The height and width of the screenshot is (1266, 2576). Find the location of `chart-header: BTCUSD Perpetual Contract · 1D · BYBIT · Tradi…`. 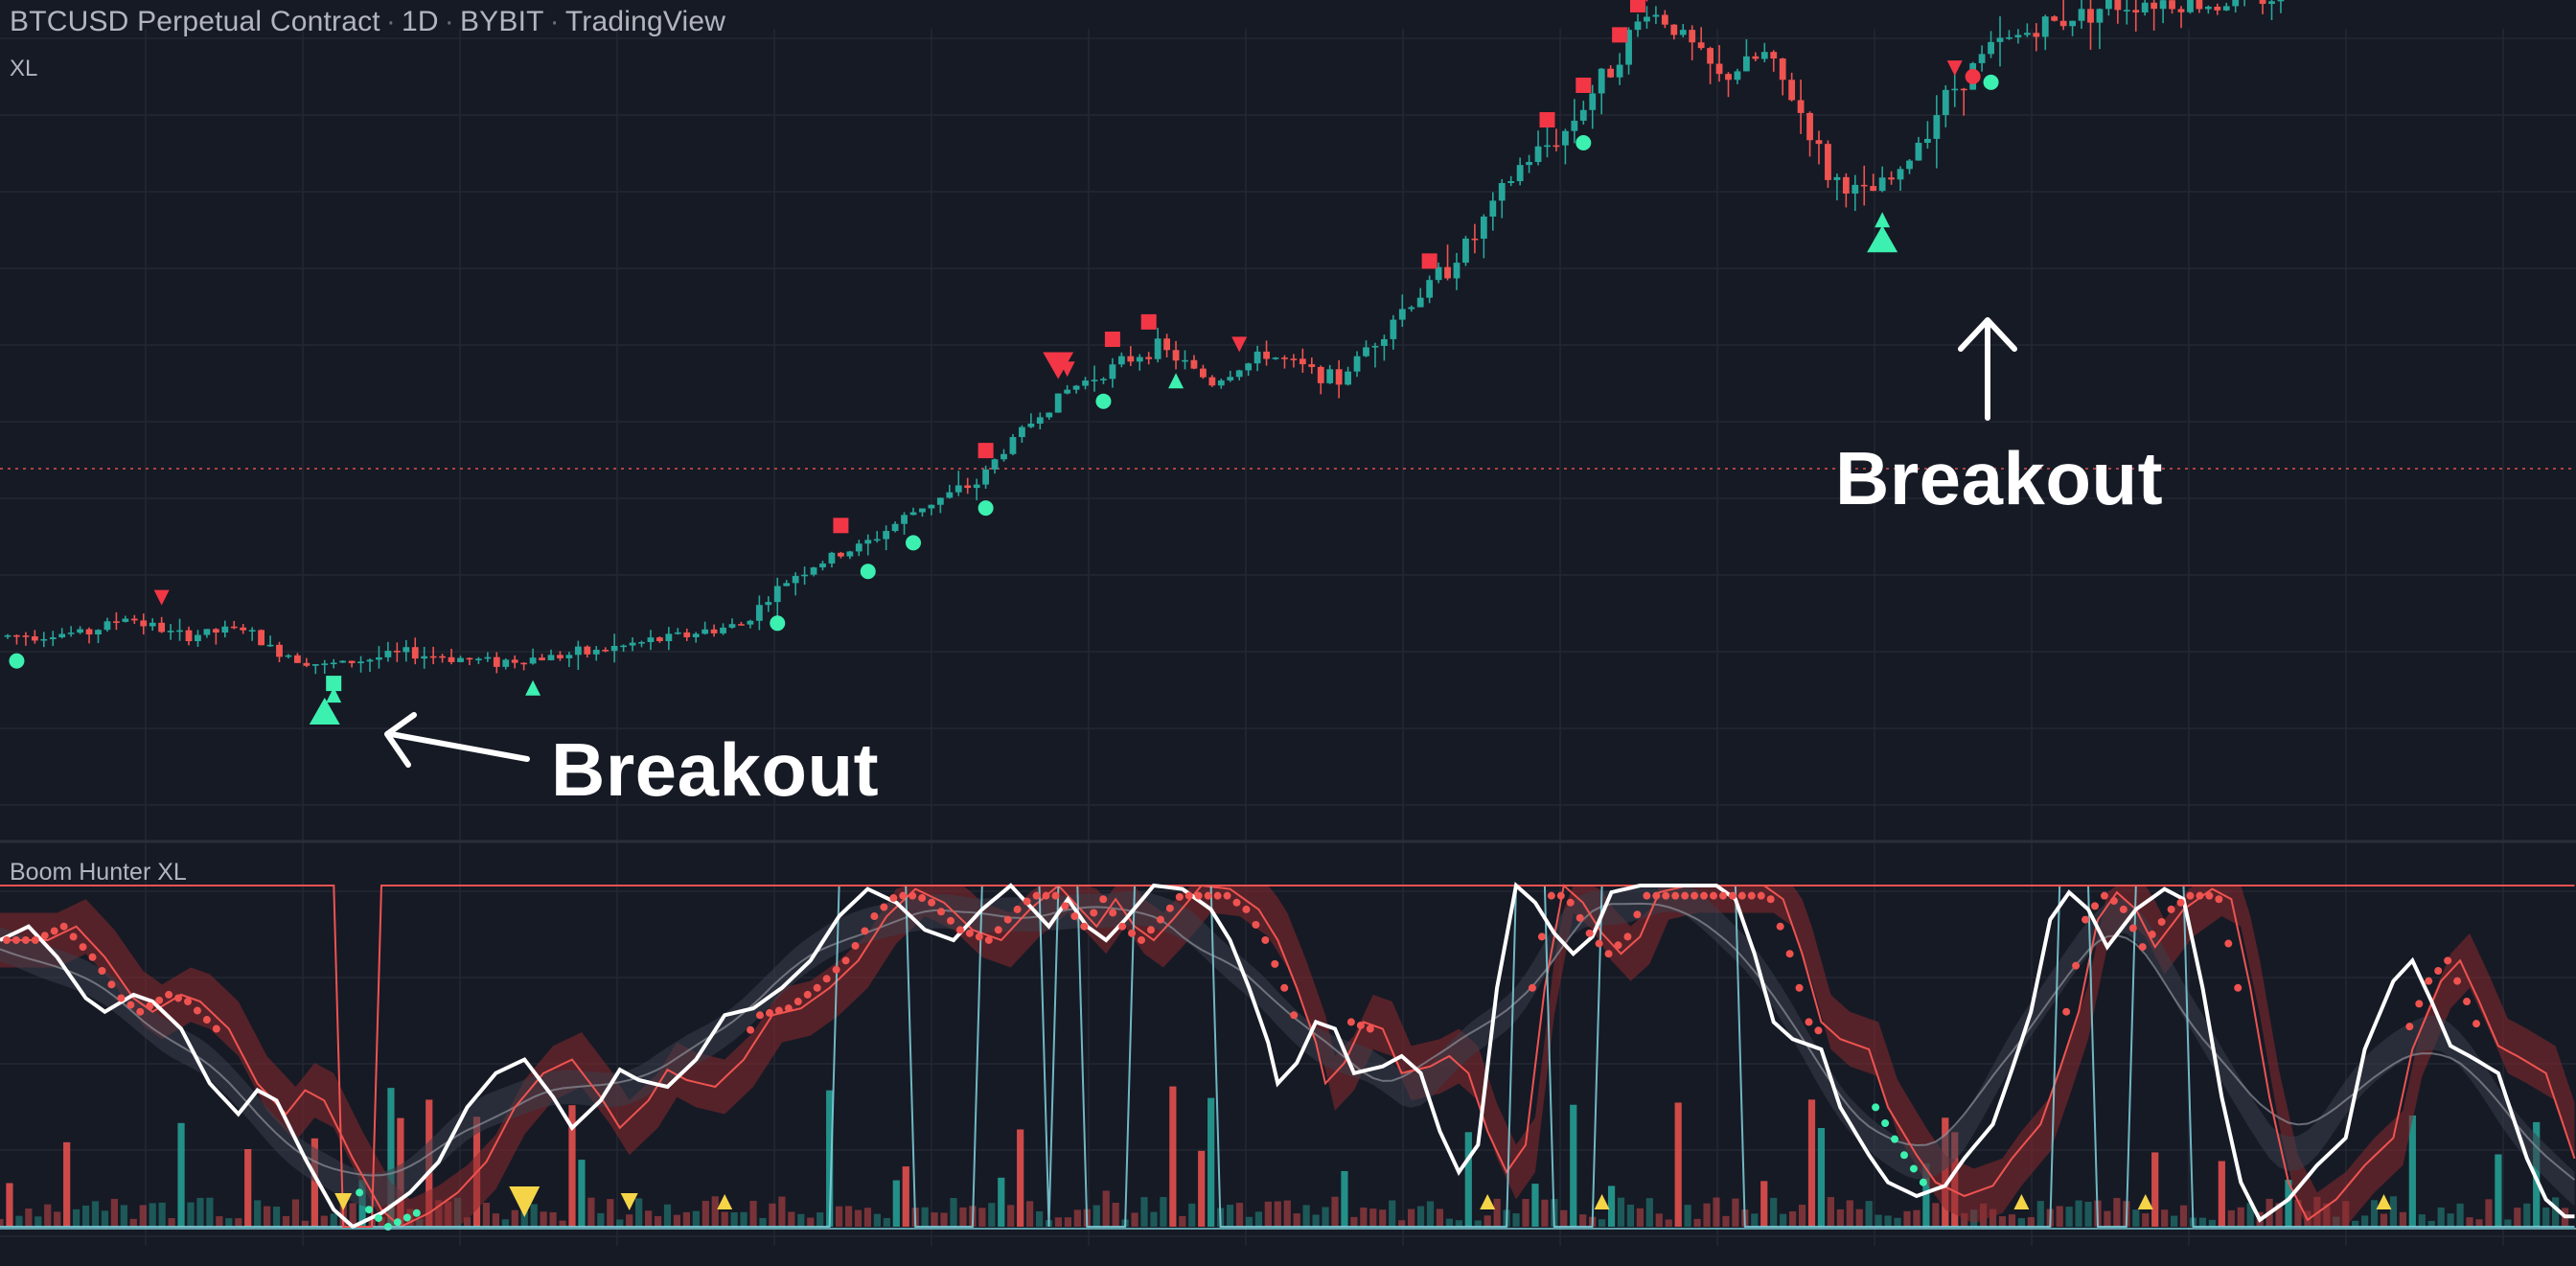

chart-header: BTCUSD Perpetual Contract · 1D · BYBIT · Tradi… is located at coordinates (367, 22).